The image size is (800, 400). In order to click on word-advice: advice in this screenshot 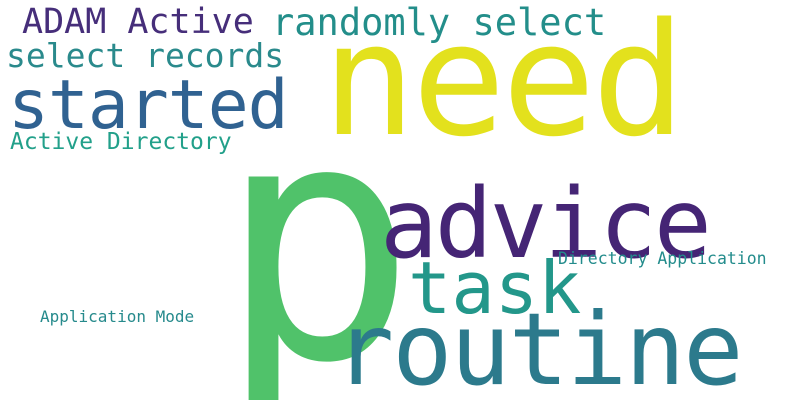, I will do `click(546, 224)`.